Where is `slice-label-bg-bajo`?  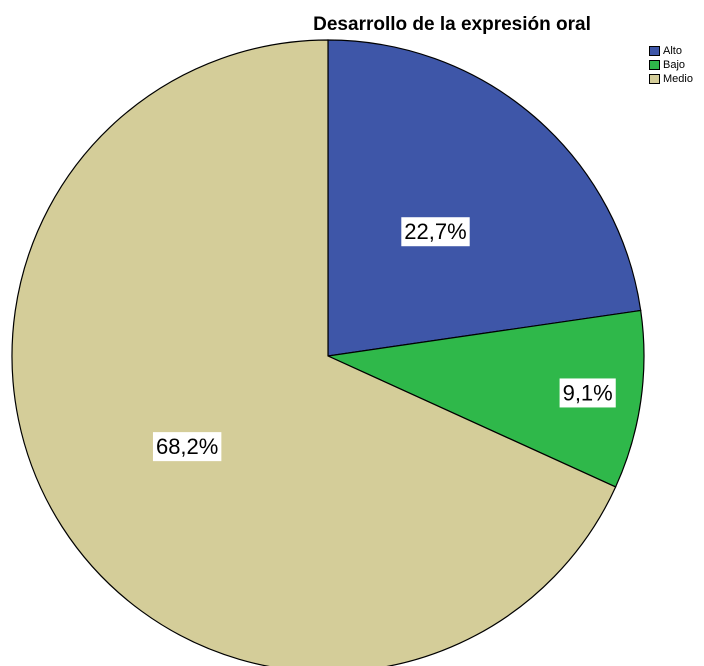 slice-label-bg-bajo is located at coordinates (587, 393).